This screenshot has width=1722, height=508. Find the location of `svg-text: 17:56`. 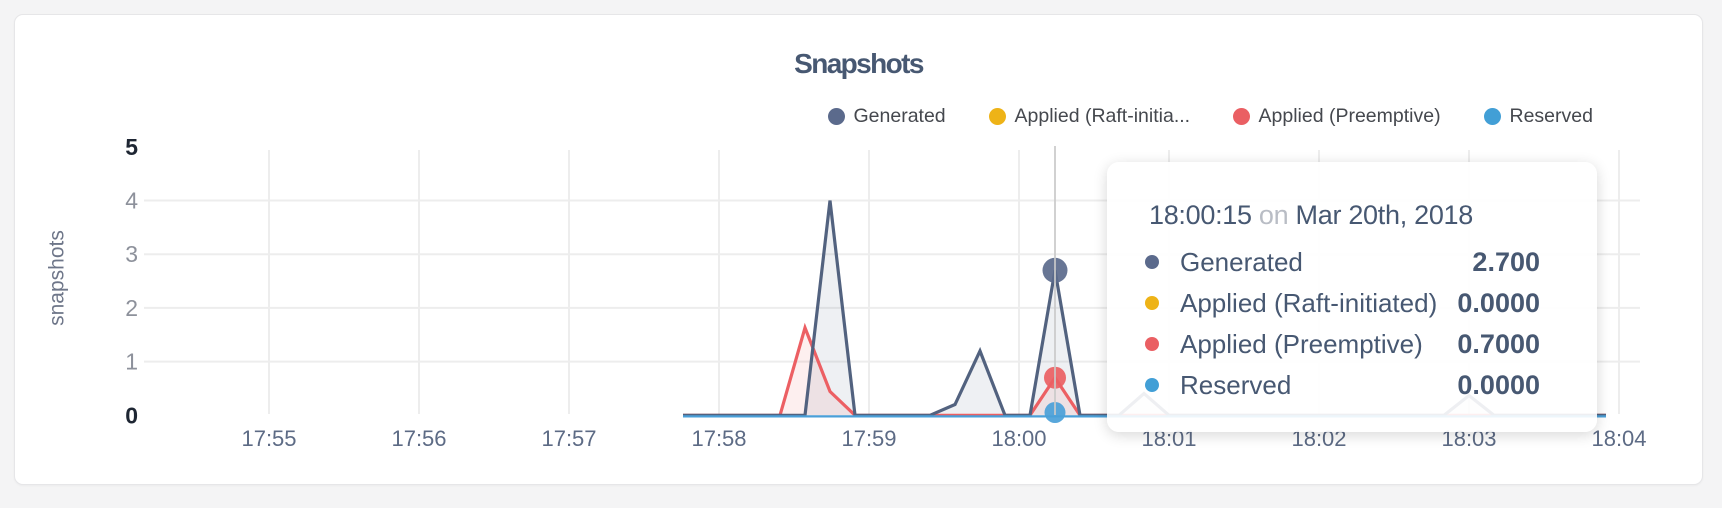

svg-text: 17:56 is located at coordinates (418, 438).